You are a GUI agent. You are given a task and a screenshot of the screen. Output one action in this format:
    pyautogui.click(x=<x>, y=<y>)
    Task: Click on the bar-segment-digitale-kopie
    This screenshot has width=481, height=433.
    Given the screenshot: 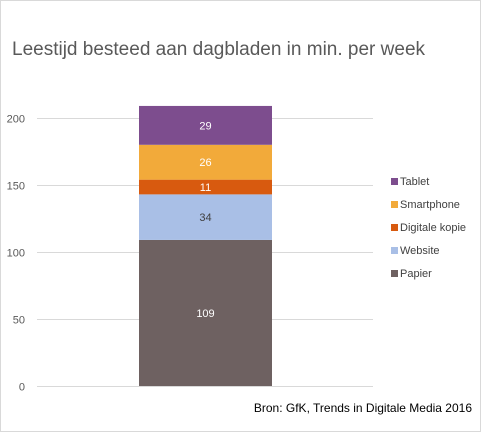 What is the action you would take?
    pyautogui.click(x=205, y=187)
    